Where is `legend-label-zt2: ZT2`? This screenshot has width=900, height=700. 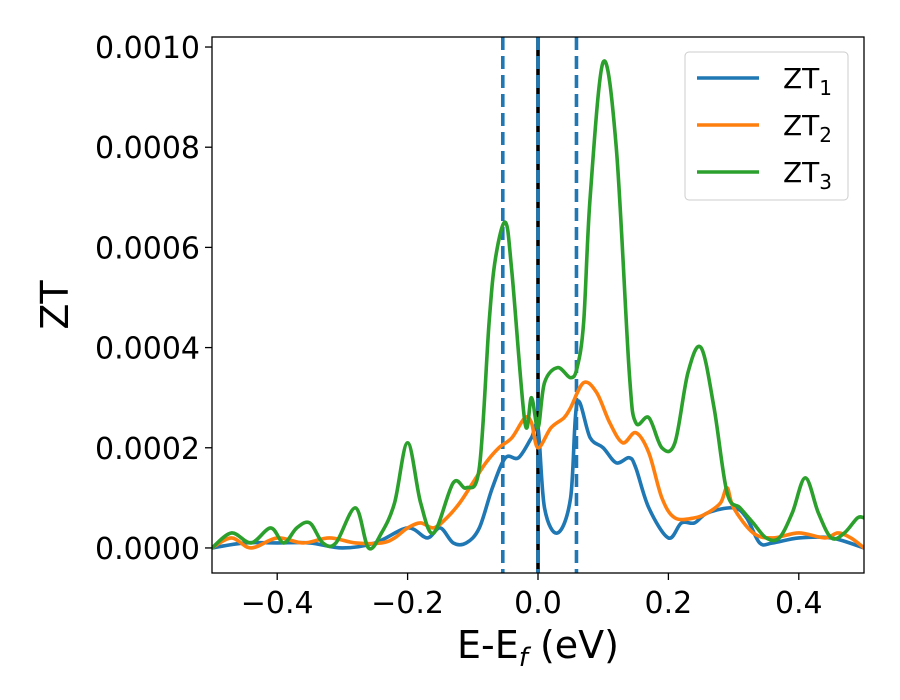 legend-label-zt2: ZT2 is located at coordinates (807, 128).